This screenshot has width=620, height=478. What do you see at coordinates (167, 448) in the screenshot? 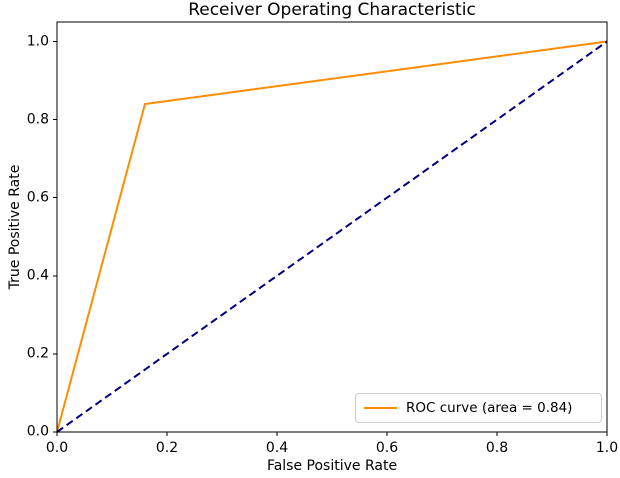
I see `x-tick-label: 0.2` at bounding box center [167, 448].